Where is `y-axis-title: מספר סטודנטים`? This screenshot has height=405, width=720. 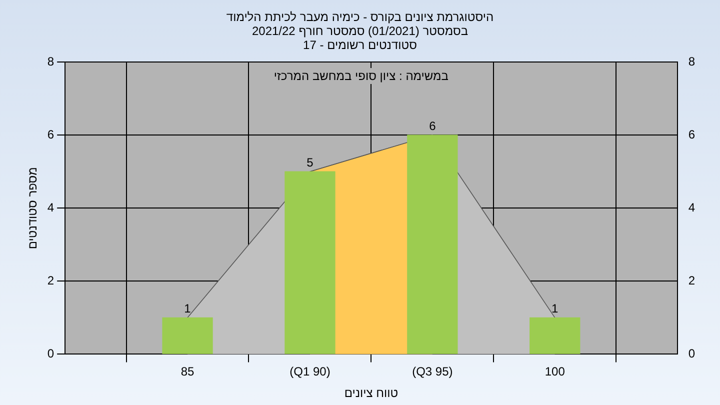
y-axis-title: מספר סטודנטים is located at coordinates (33, 208).